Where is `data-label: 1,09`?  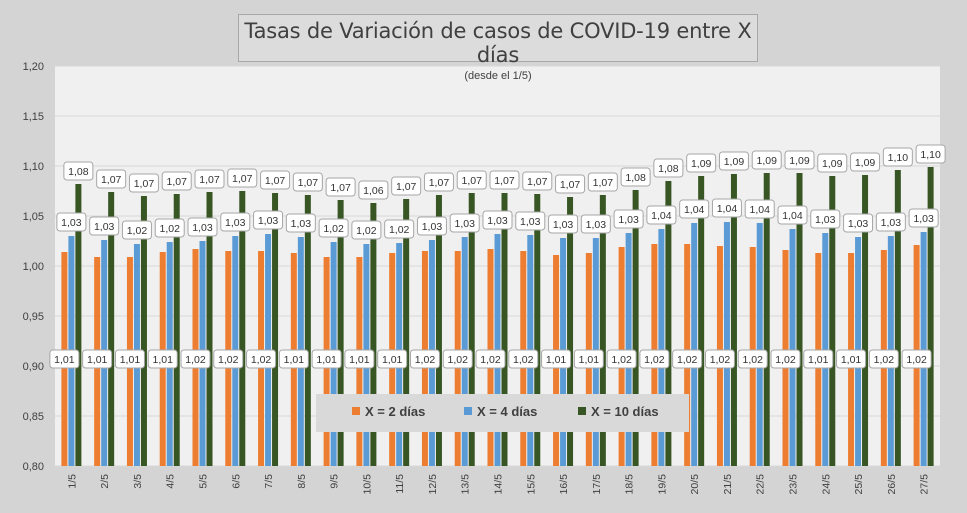 data-label: 1,09 is located at coordinates (701, 163).